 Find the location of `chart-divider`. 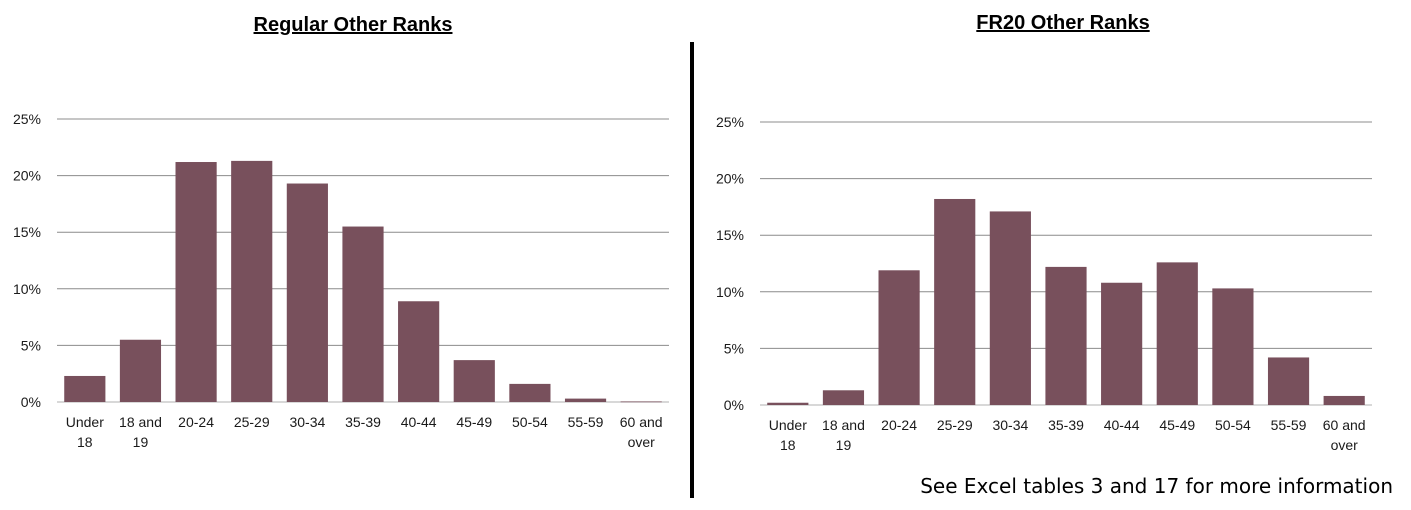

chart-divider is located at coordinates (692, 270).